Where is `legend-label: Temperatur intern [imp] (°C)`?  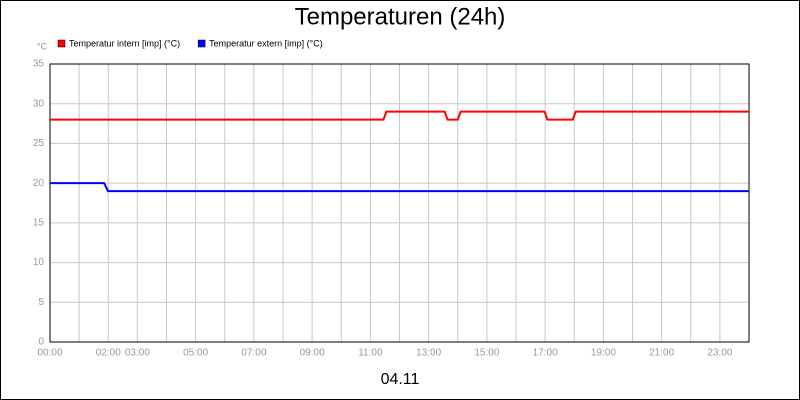
legend-label: Temperatur intern [imp] (°C) is located at coordinates (124, 43).